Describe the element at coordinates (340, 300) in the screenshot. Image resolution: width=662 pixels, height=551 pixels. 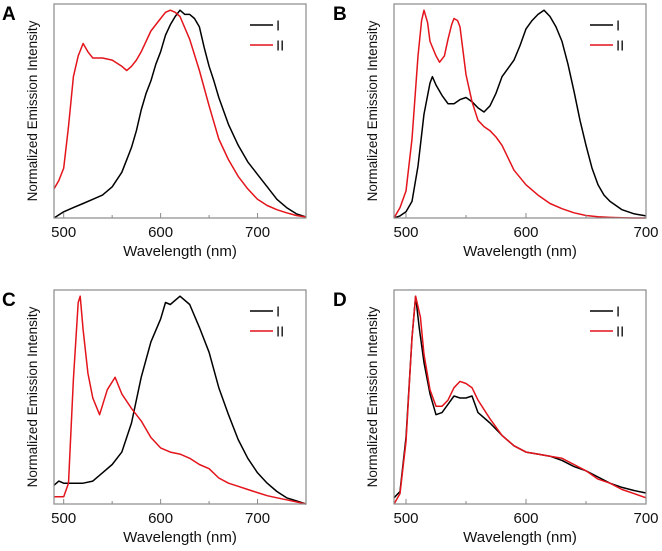
I see `panel-letter: D` at that location.